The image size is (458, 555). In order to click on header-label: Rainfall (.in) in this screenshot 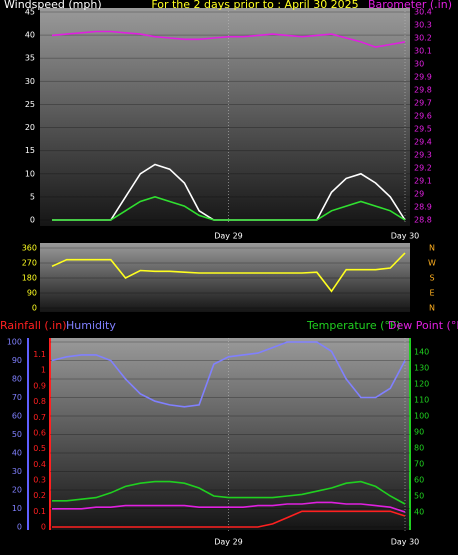, I will do `click(33, 325)`.